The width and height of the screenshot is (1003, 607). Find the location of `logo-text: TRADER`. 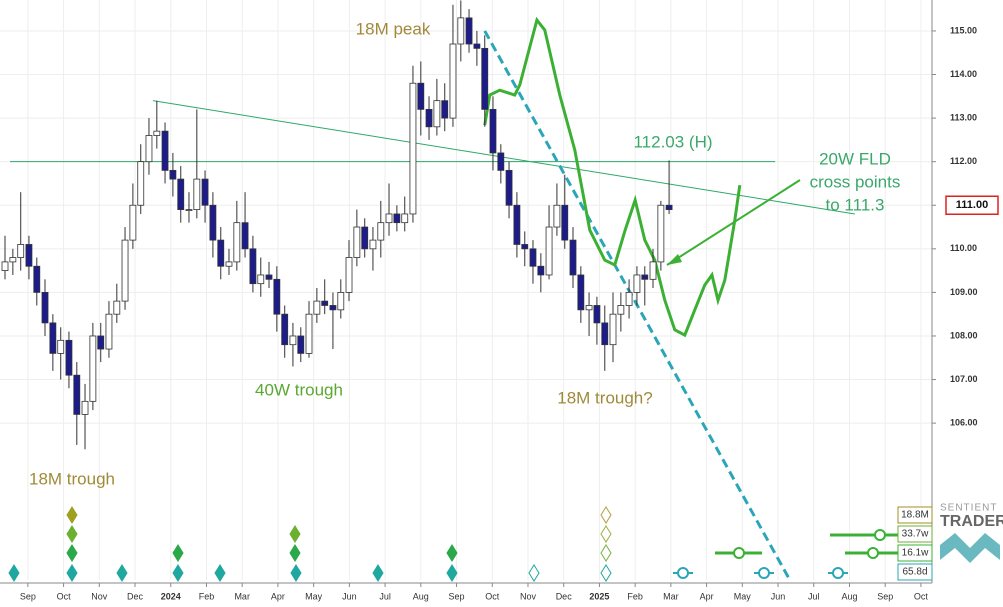

logo-text: TRADER is located at coordinates (971, 521).